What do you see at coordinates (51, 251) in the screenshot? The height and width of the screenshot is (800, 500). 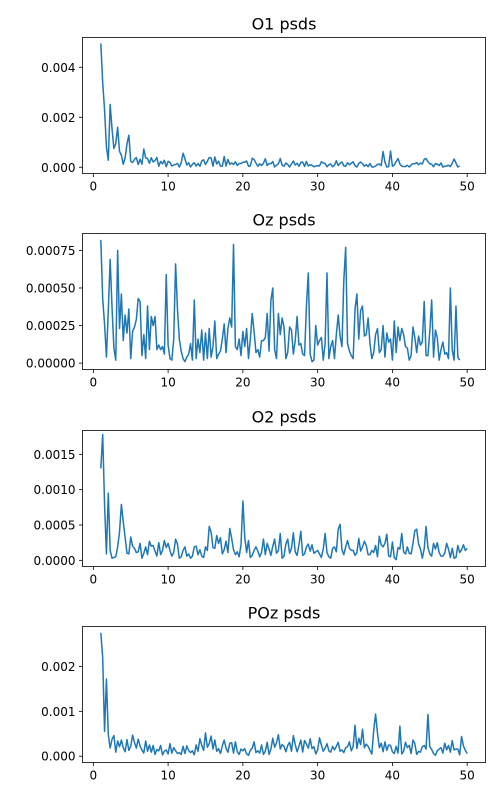 I see `y-tick-label: 0.00075` at bounding box center [51, 251].